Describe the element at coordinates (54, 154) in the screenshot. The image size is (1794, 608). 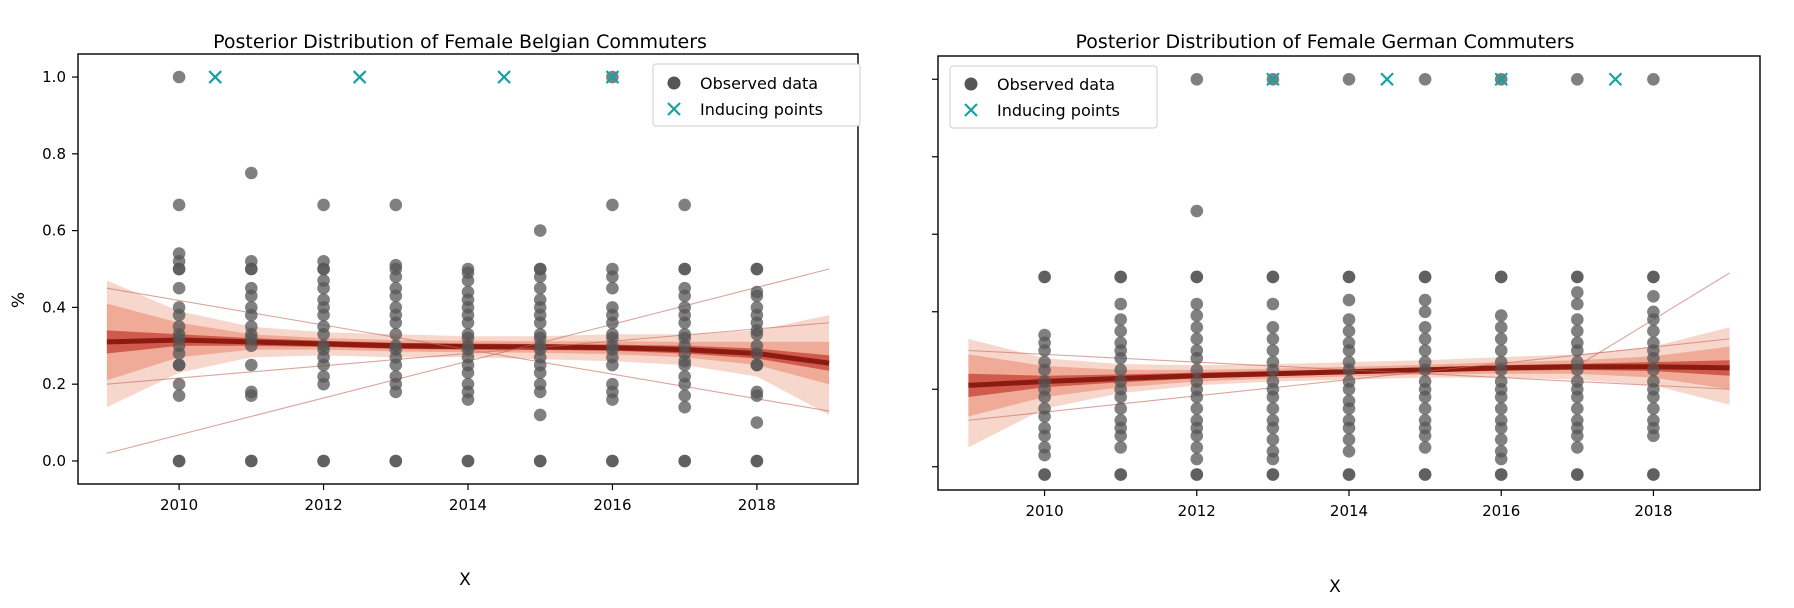
I see `y-tick-label: 0.8` at that location.